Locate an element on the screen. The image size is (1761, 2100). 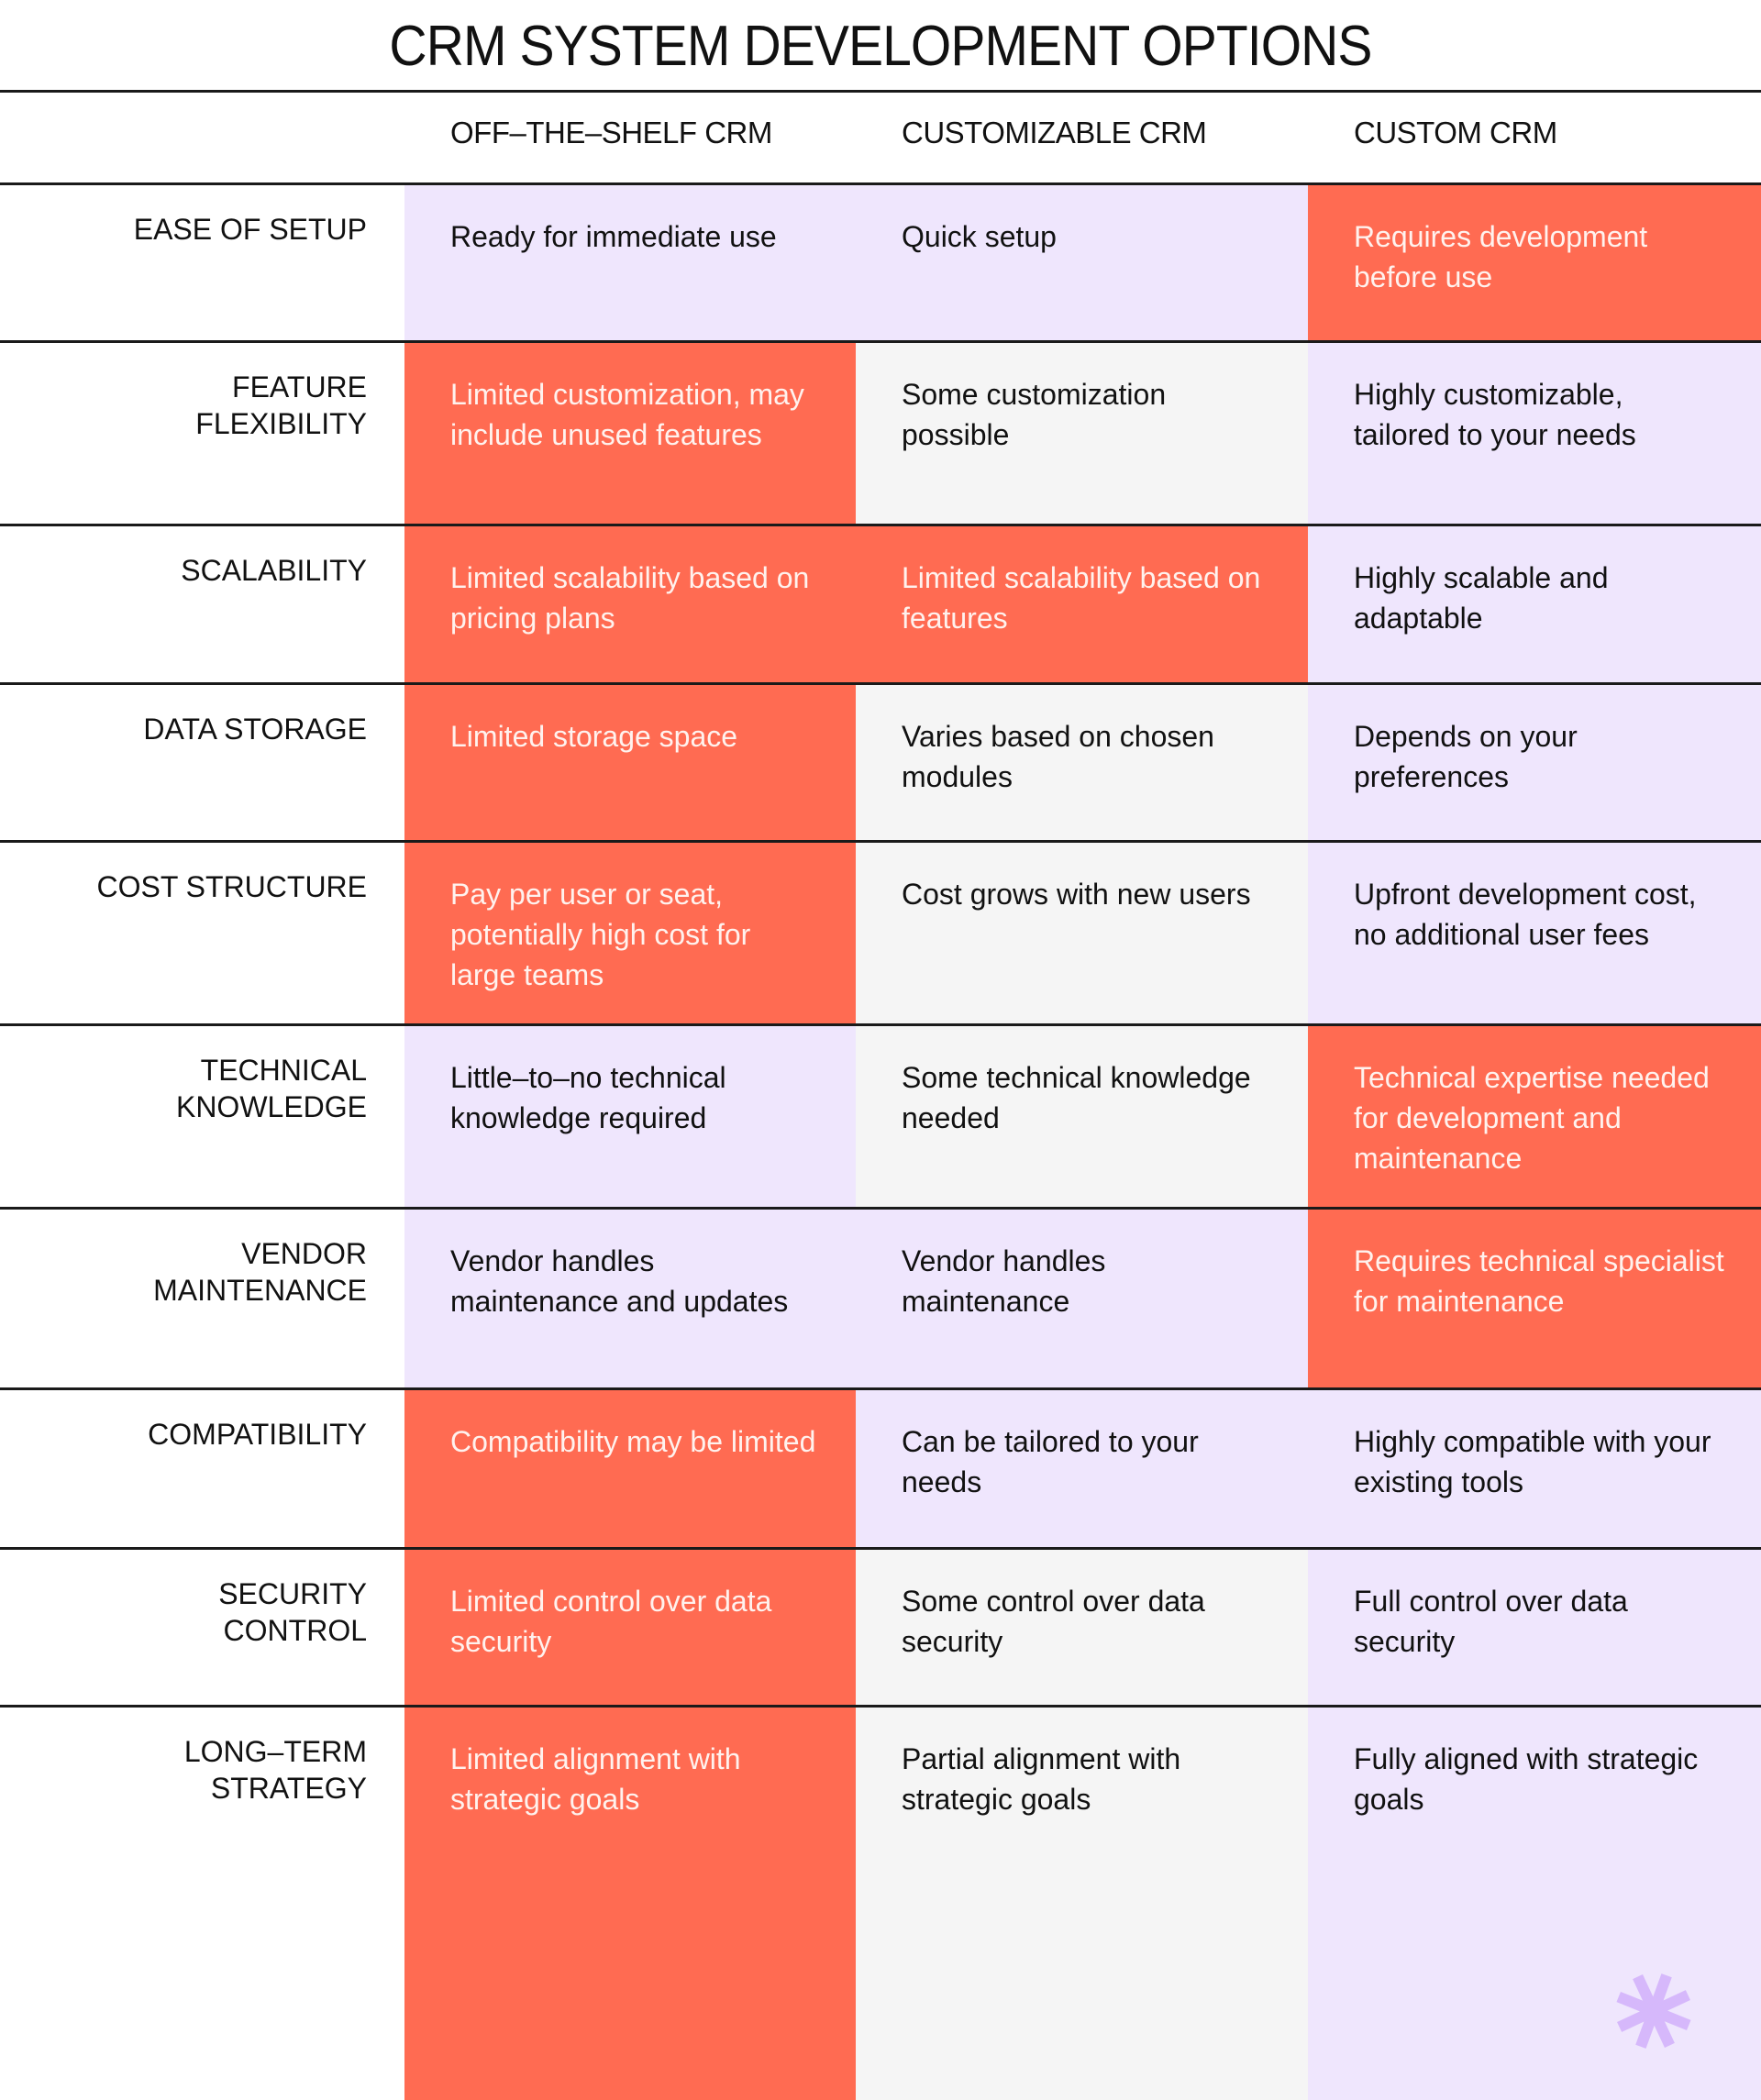
table-cell: Some control over data security is located at coordinates (1082, 1627).